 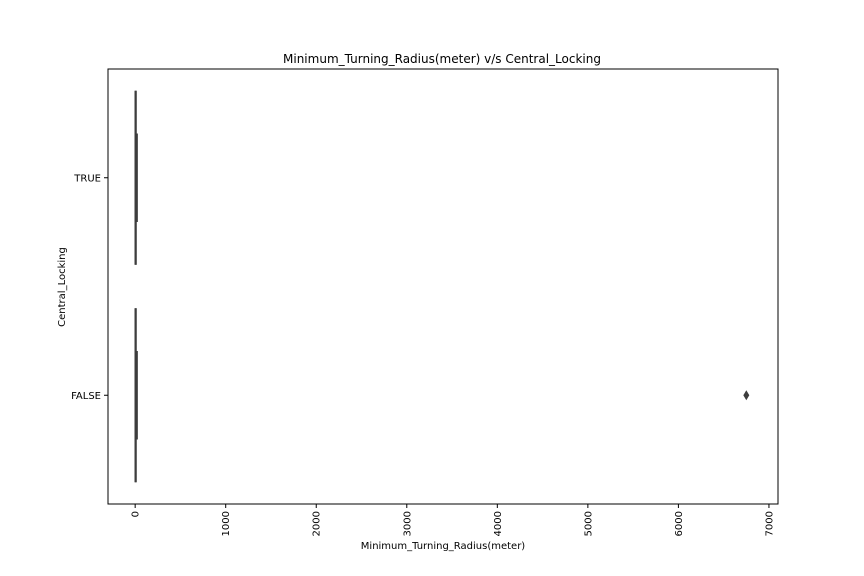 What do you see at coordinates (407, 523) in the screenshot?
I see `x-tick-label: 3000` at bounding box center [407, 523].